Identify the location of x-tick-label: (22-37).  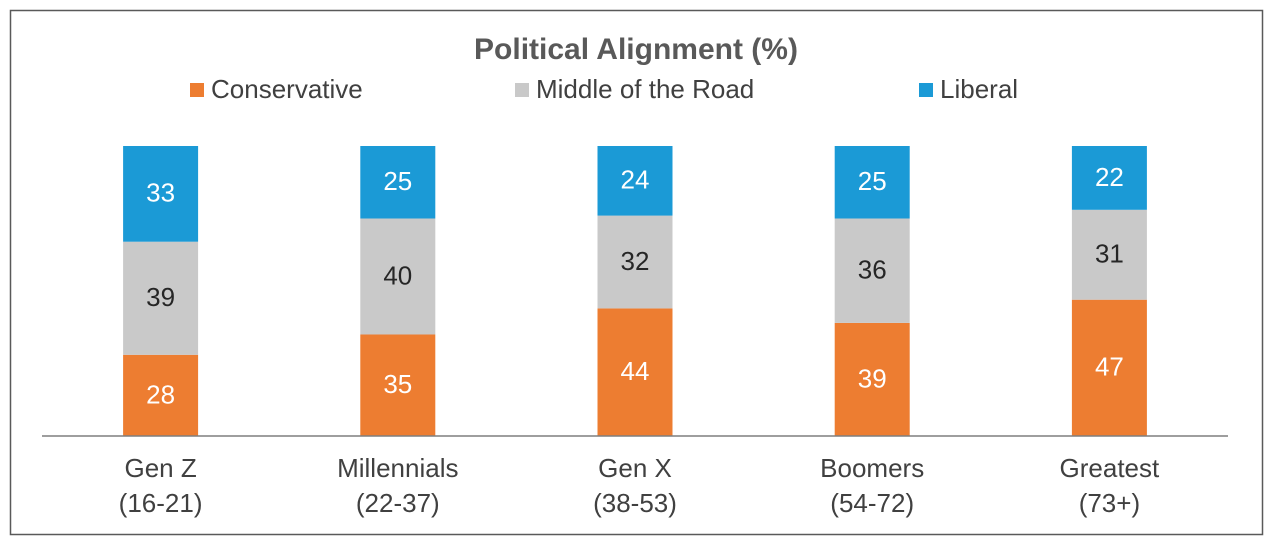
(398, 503).